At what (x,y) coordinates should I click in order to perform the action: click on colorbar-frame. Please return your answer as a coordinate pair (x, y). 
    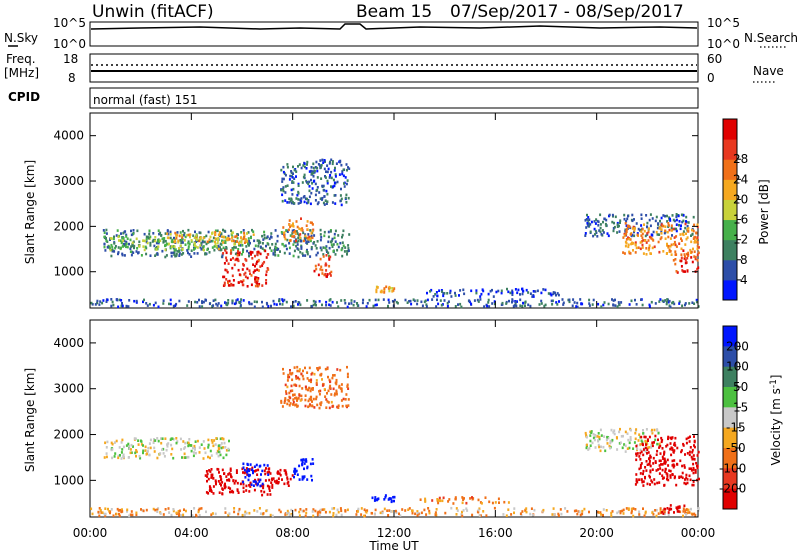
    Looking at the image, I should click on (730, 209).